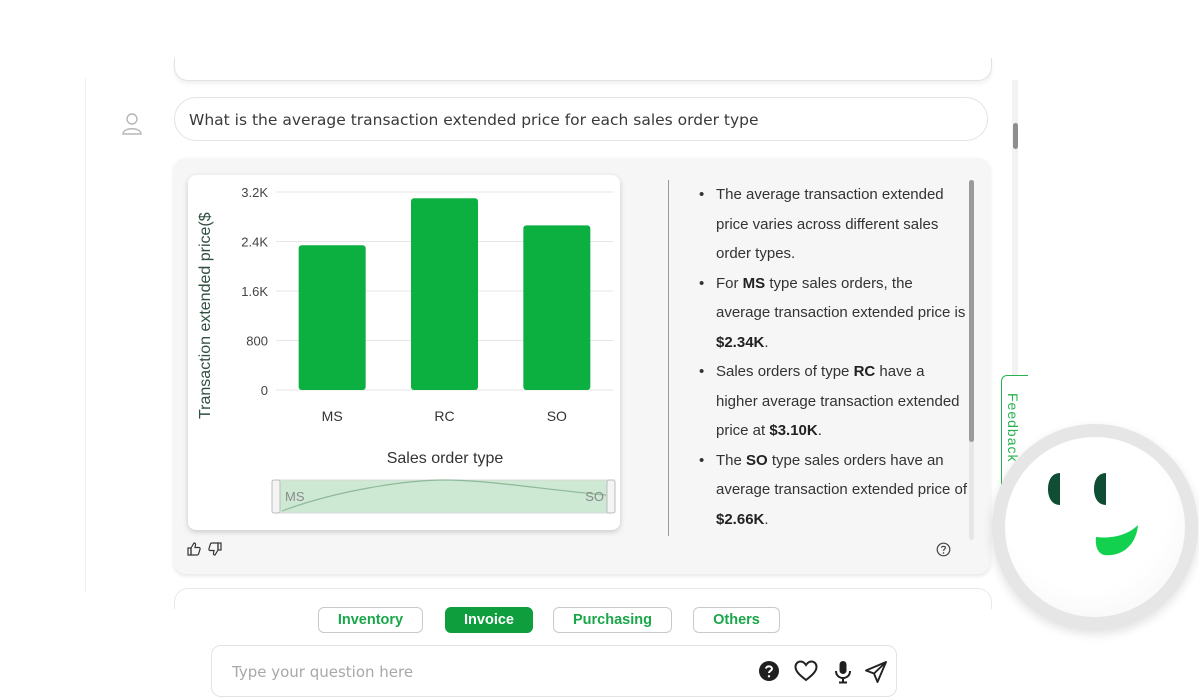 The width and height of the screenshot is (1199, 699). I want to click on send-icon, so click(876, 672).